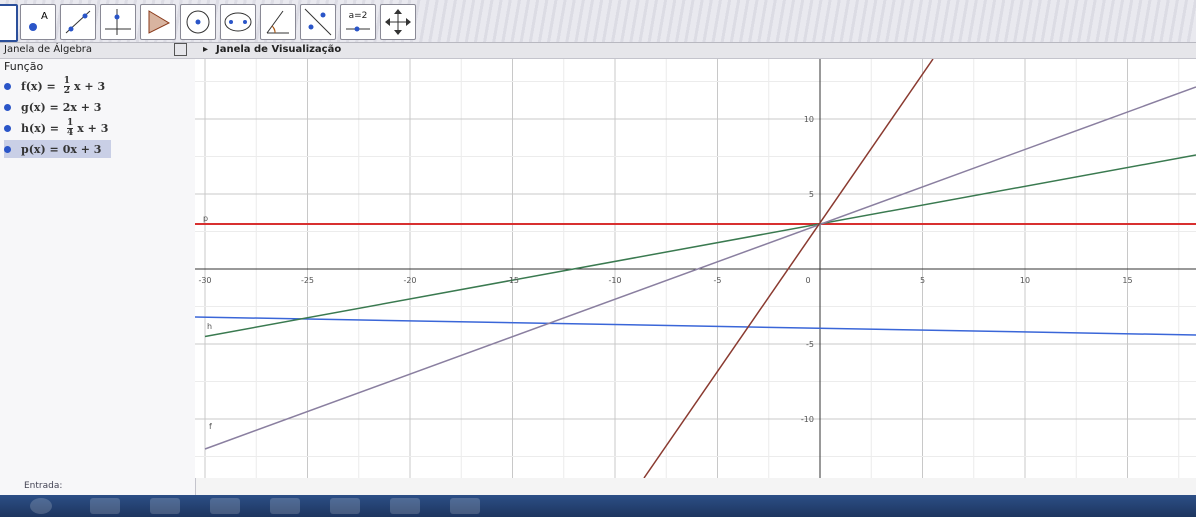 The image size is (1196, 517). What do you see at coordinates (48, 49) in the screenshot?
I see `algebra-title: Janela de Álgebra` at bounding box center [48, 49].